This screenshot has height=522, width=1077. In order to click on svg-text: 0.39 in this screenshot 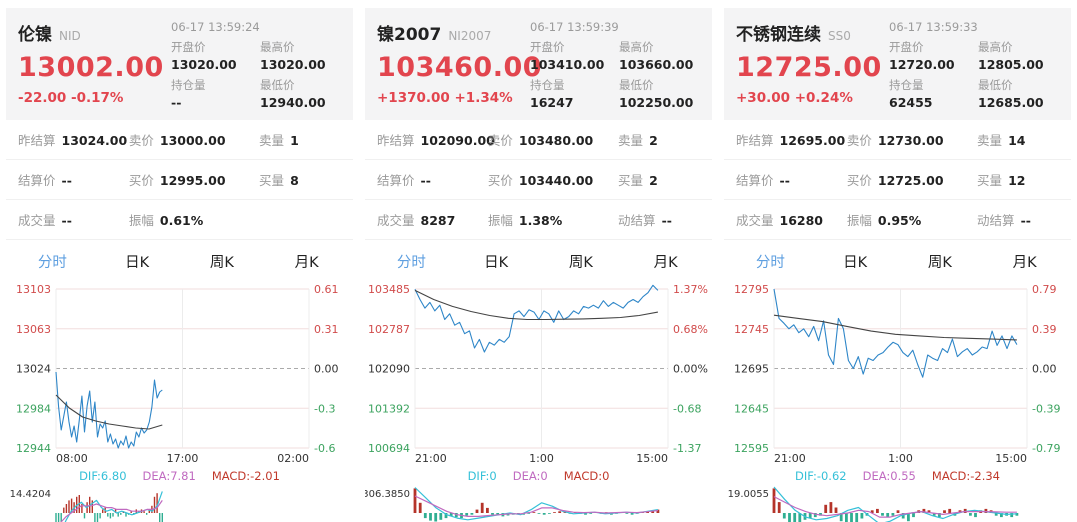, I will do `click(1044, 329)`.